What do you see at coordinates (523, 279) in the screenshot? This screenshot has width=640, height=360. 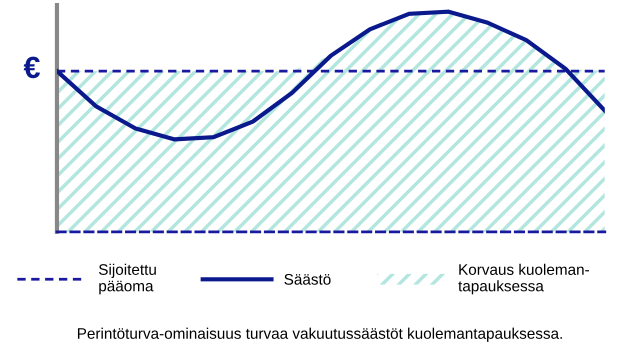 I see `legend-label: Korvaus kuoleman- tapauksessa` at bounding box center [523, 279].